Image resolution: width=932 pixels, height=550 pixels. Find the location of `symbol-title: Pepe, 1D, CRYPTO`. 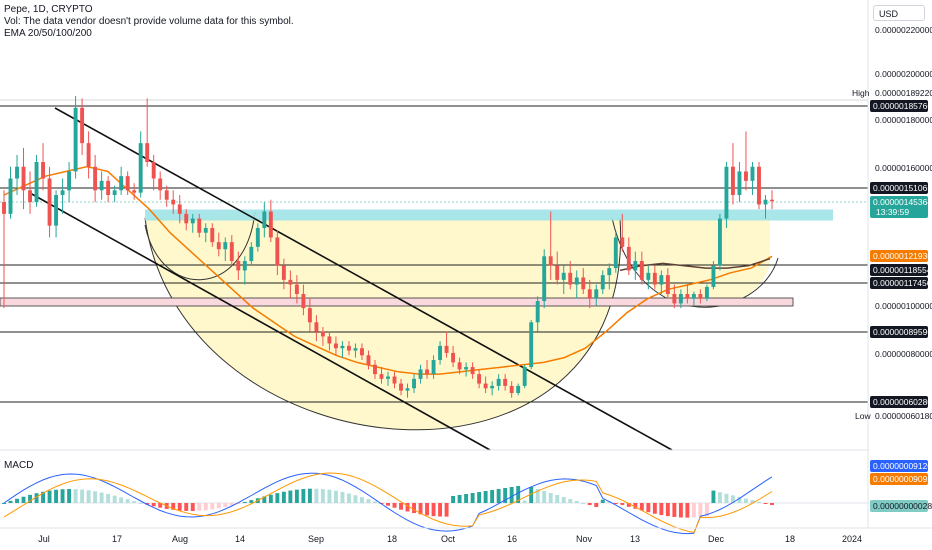

symbol-title: Pepe, 1D, CRYPTO is located at coordinates (48, 9).